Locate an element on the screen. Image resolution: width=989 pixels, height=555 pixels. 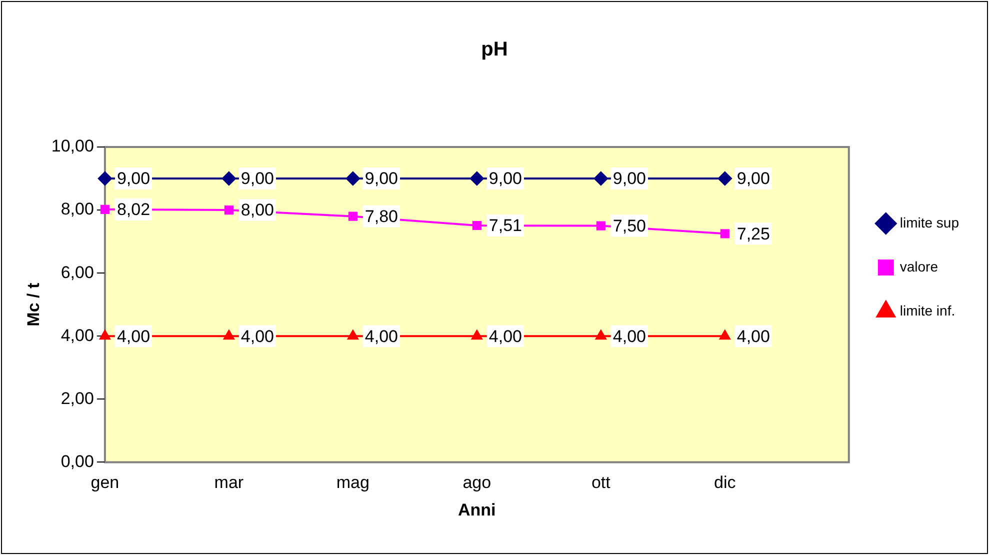
chart-title: pH is located at coordinates (494, 49).